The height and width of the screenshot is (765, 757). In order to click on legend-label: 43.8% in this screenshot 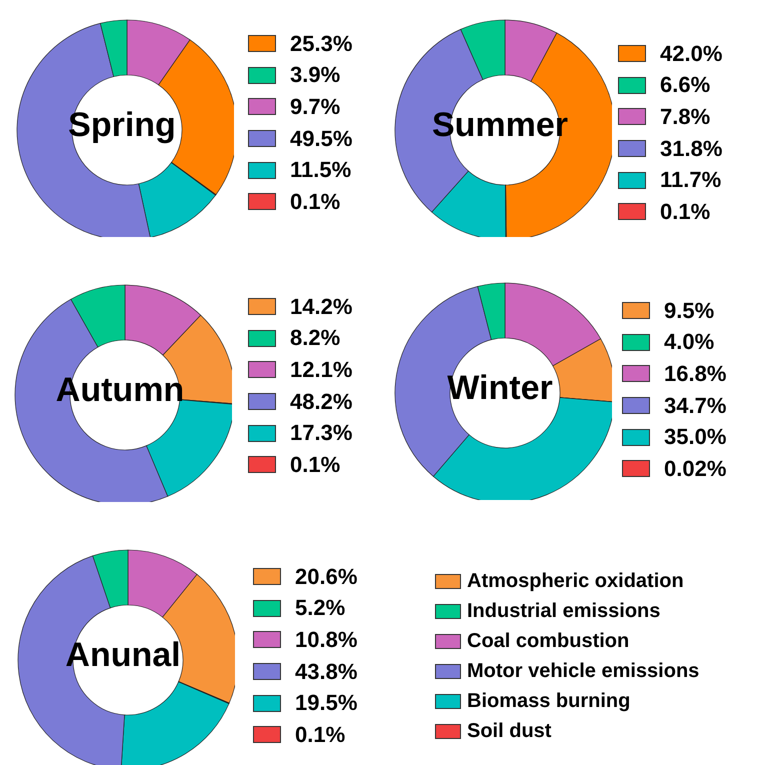, I will do `click(326, 671)`.